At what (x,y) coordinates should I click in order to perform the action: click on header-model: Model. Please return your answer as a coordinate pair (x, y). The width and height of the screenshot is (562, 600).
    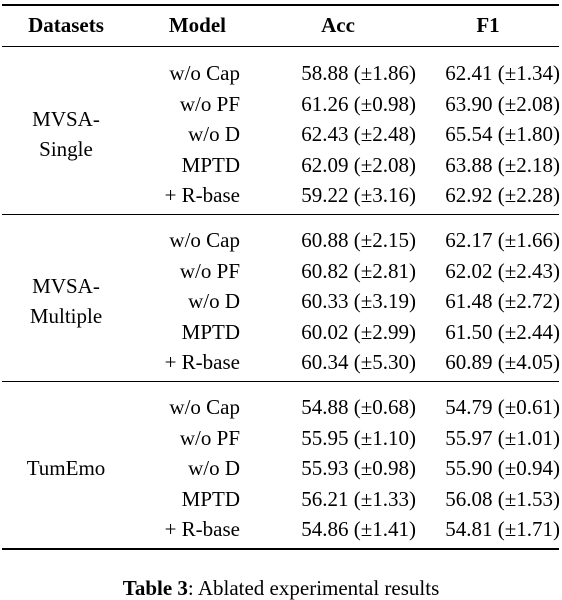
    Looking at the image, I should click on (197, 25).